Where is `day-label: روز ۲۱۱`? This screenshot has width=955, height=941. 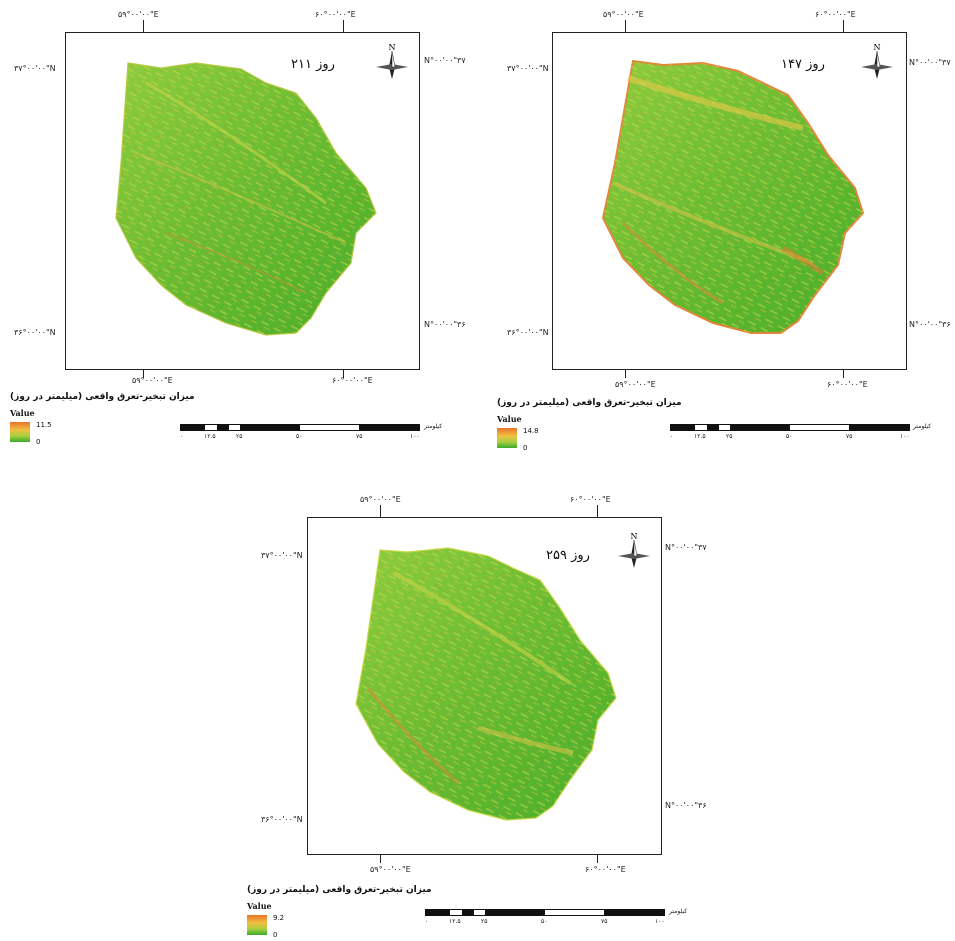 day-label: روز ۲۱۱ is located at coordinates (313, 64).